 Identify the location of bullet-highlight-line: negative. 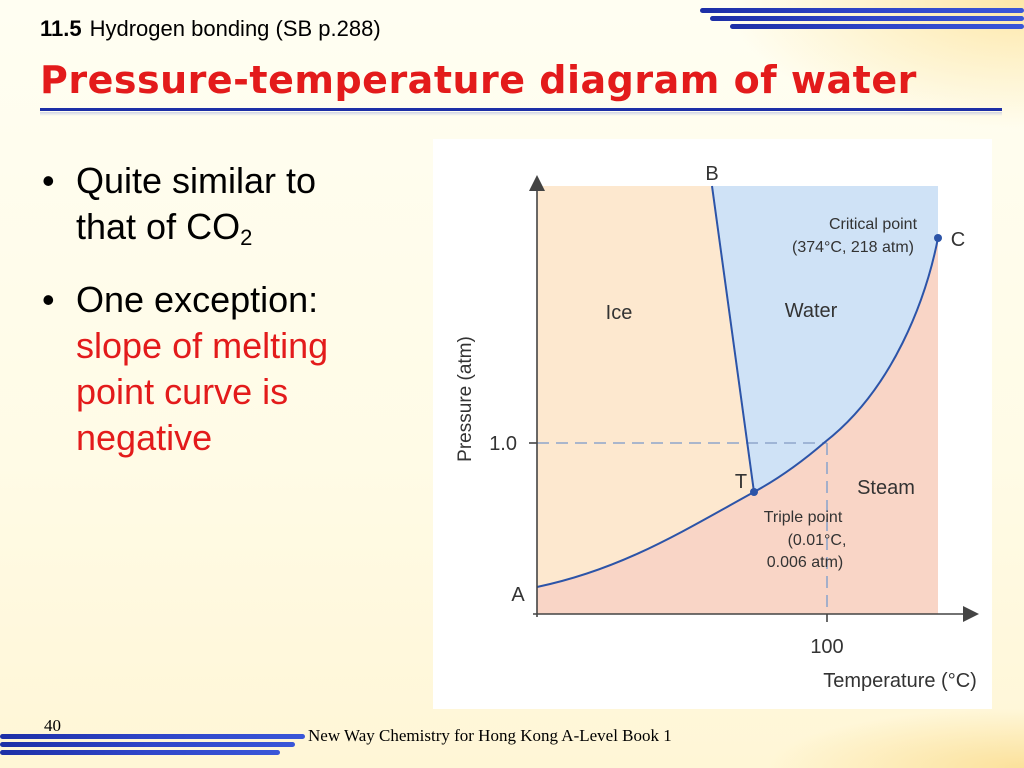
(144, 437).